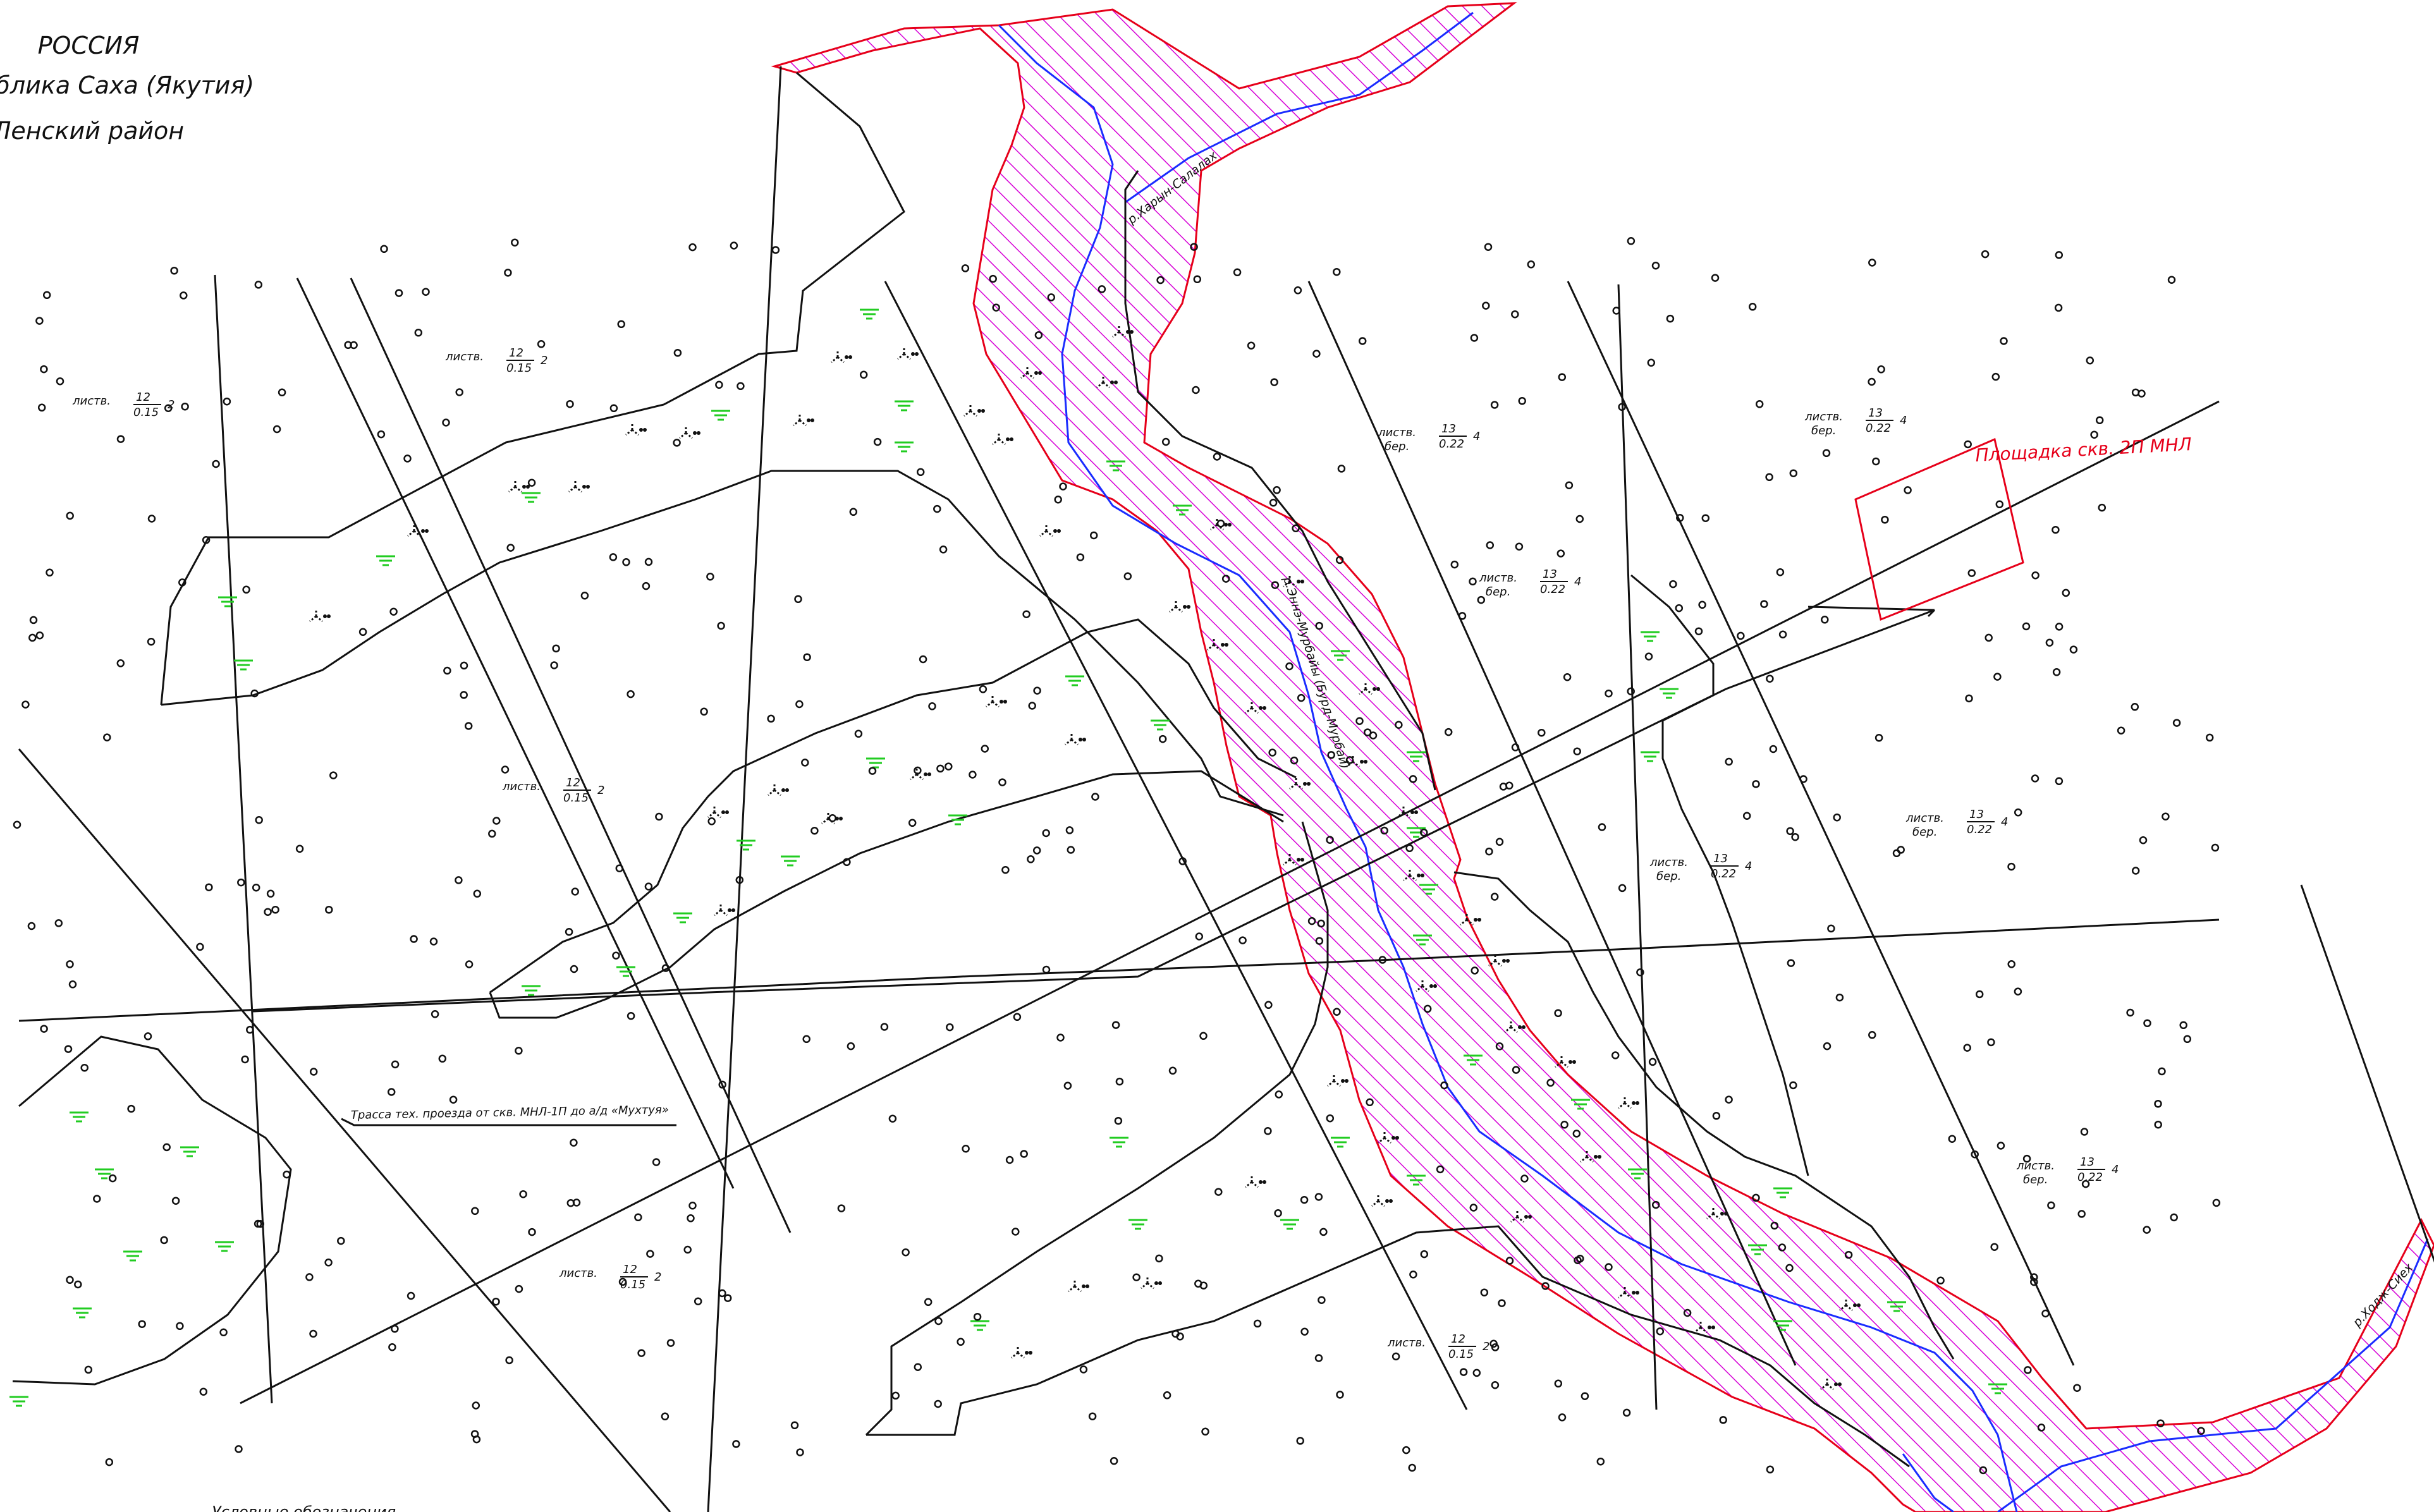  What do you see at coordinates (633, 1284) in the screenshot?
I see `forest-den: 0.15` at bounding box center [633, 1284].